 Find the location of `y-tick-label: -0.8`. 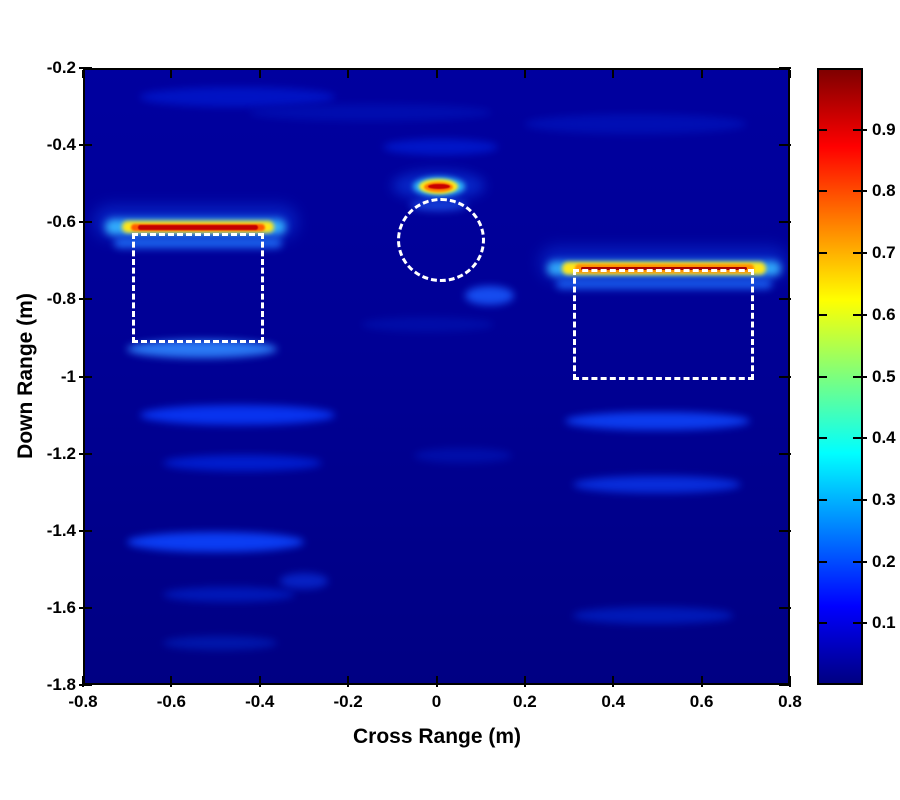

y-tick-label: -0.8 is located at coordinates (61, 299).